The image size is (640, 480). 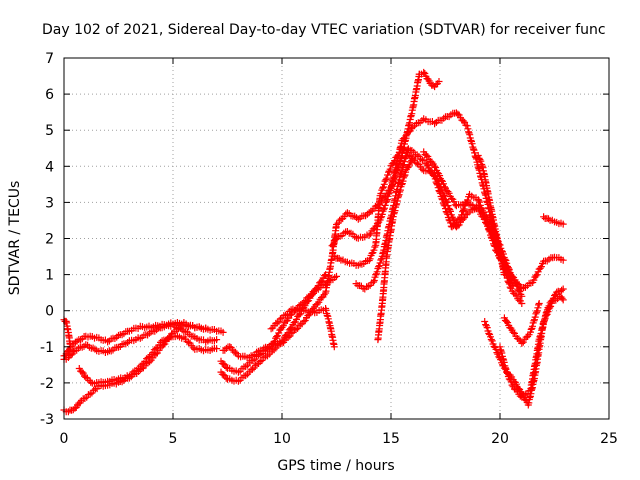 I want to click on y-axis-label: SDTVAR / TECUs, so click(x=15, y=238).